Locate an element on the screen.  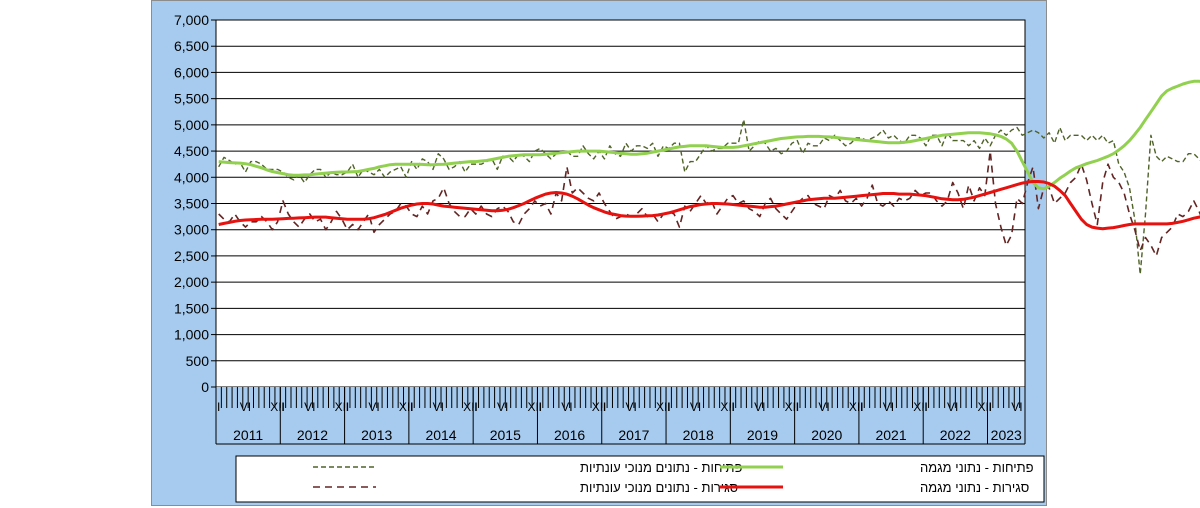
year-label: 2019 is located at coordinates (762, 435).